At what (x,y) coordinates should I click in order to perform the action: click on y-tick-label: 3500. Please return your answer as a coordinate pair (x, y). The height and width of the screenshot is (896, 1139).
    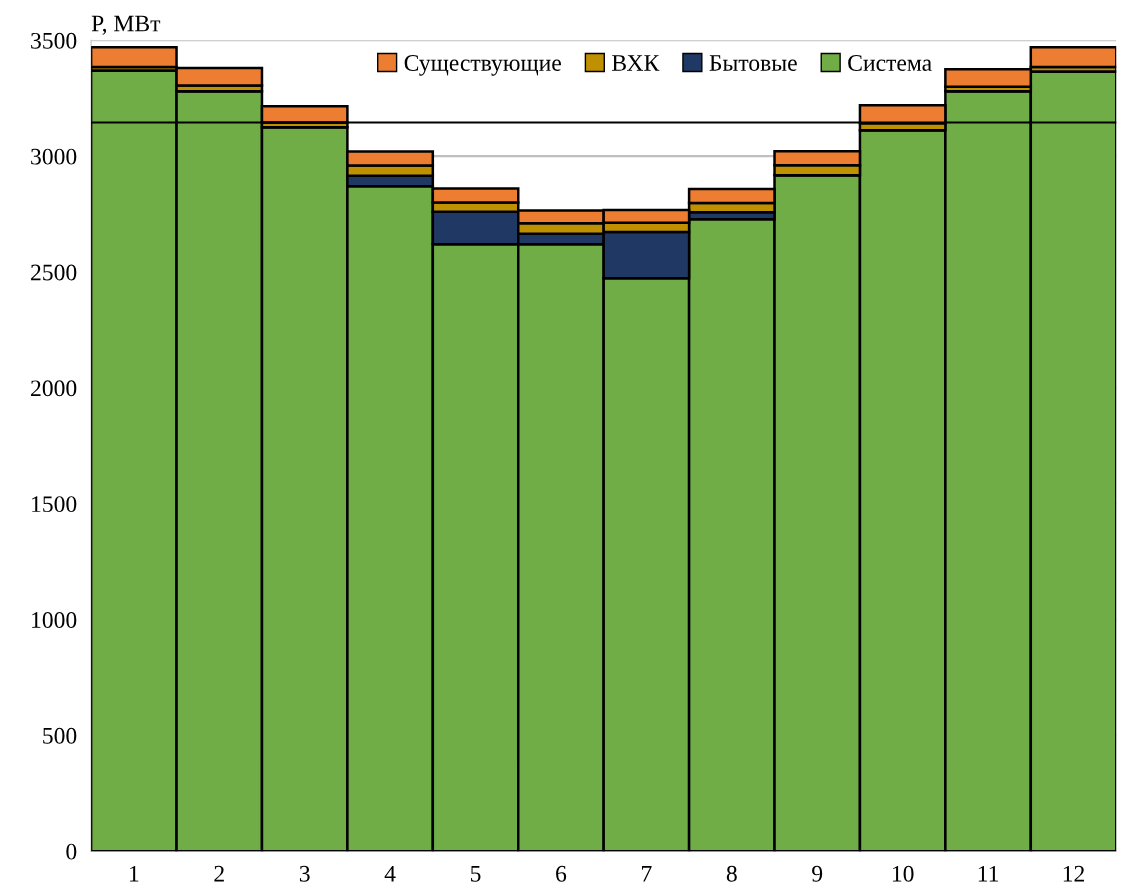
    Looking at the image, I should click on (54, 40).